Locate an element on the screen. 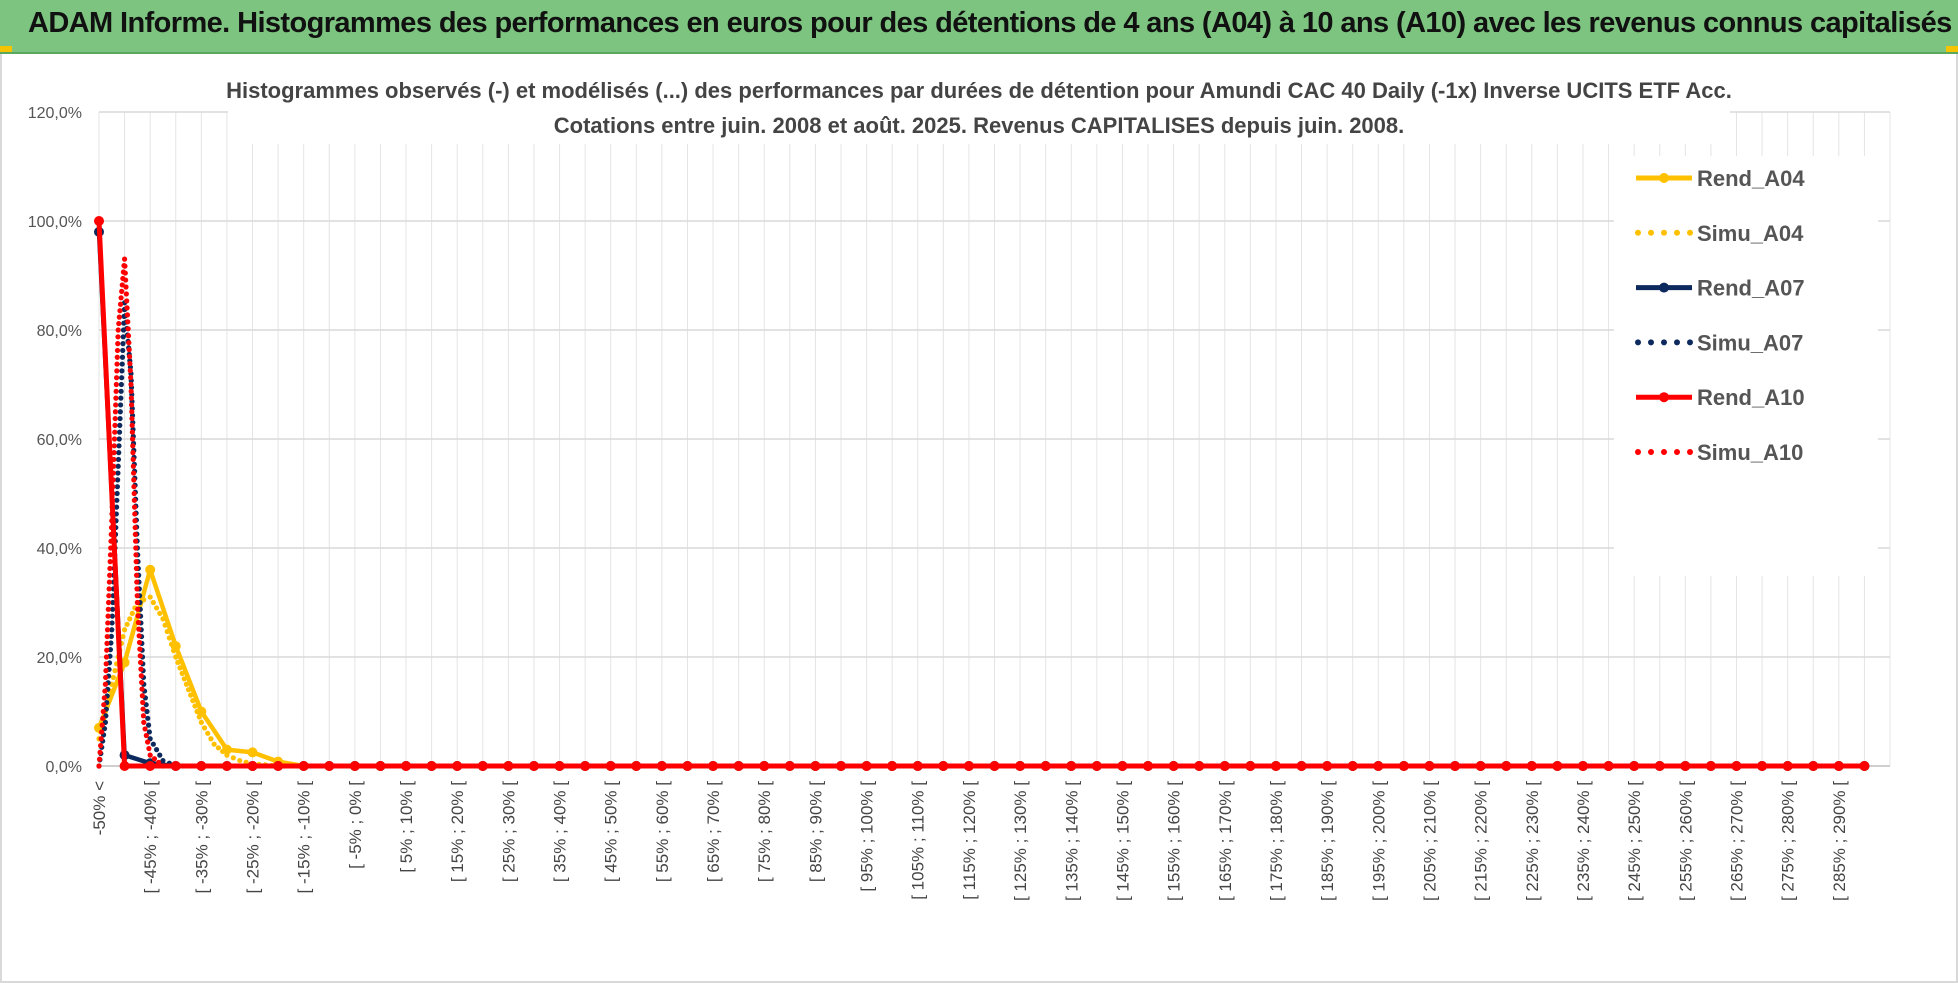 The image size is (1958, 983). x-tick-label: [ -5% ; 0% [ is located at coordinates (355, 825).